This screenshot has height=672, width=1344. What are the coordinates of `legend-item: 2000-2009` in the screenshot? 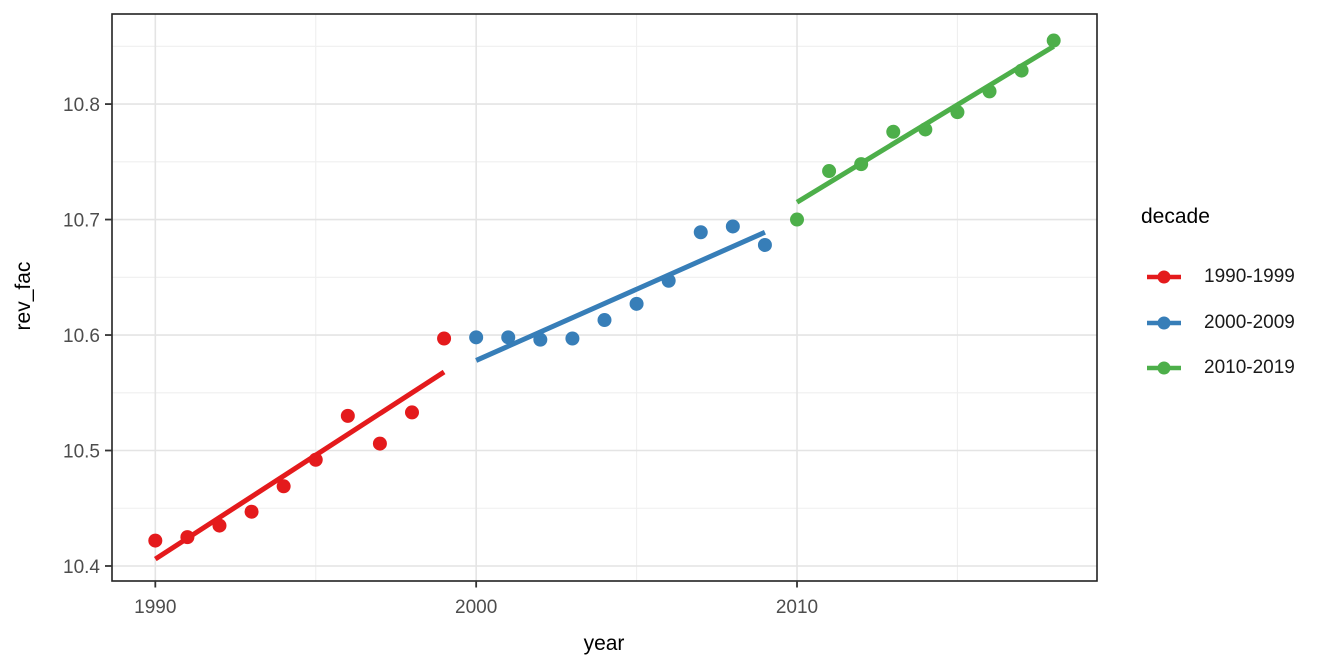 It's located at (1211, 323).